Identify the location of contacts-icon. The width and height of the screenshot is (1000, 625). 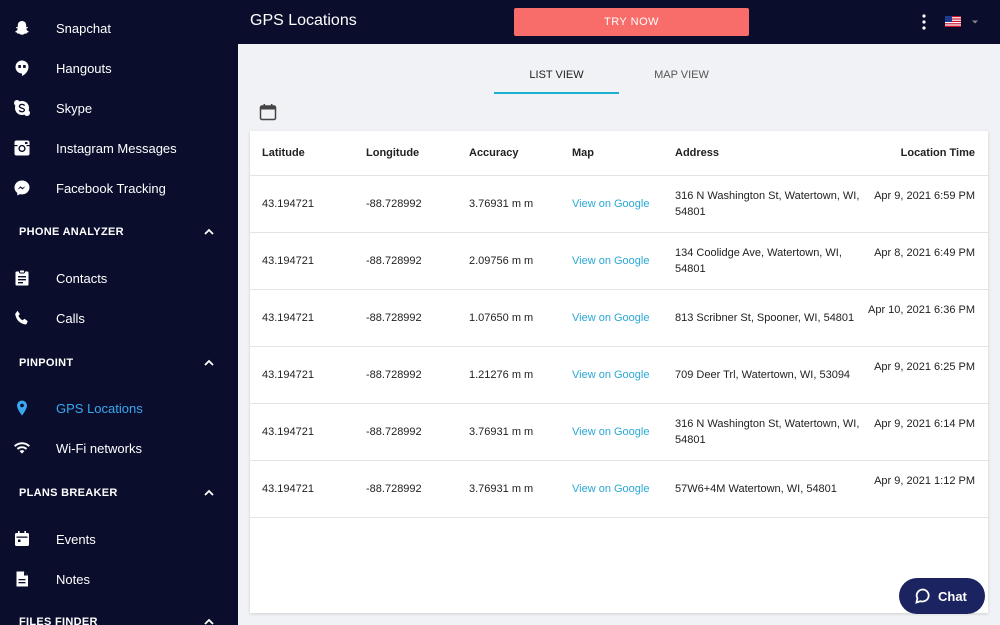
(22, 278).